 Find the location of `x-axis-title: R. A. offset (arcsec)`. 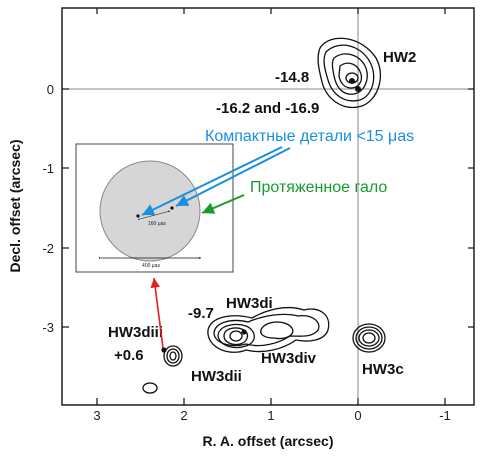

x-axis-title: R. A. offset (arcsec) is located at coordinates (268, 441).